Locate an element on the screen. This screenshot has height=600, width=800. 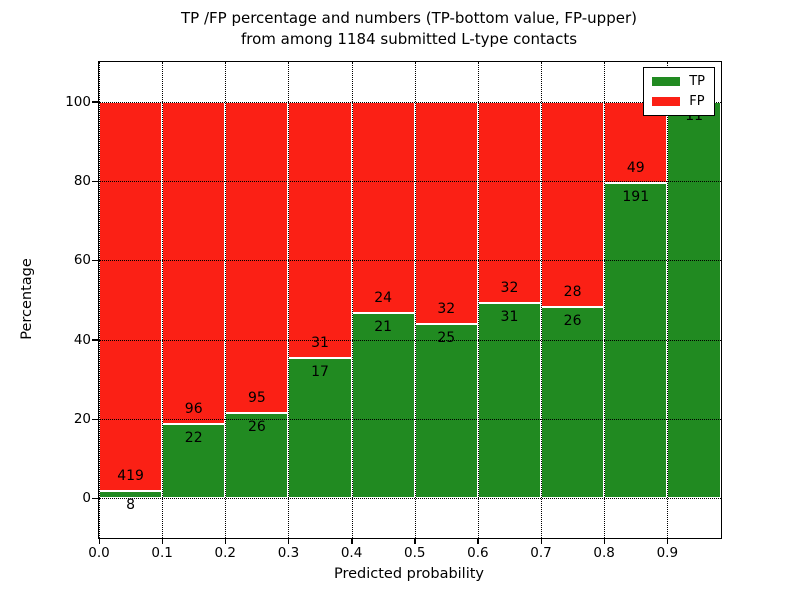
legend-label-tp: TP is located at coordinates (697, 81).